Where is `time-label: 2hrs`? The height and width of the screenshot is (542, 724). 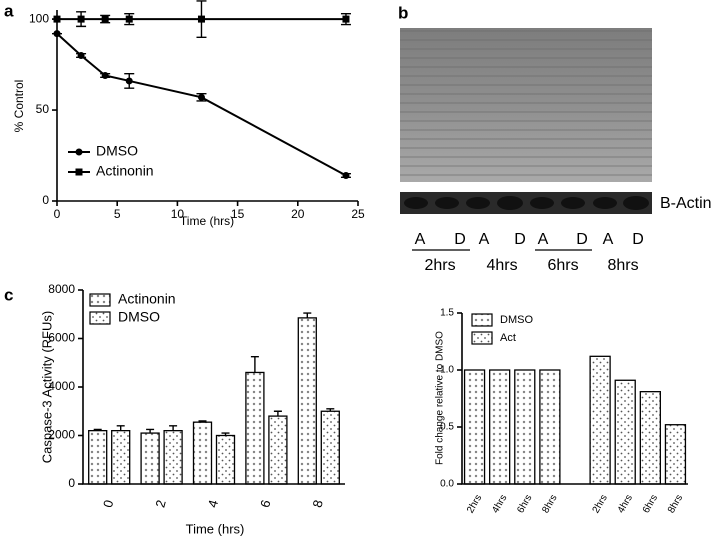 time-label: 2hrs is located at coordinates (439, 265).